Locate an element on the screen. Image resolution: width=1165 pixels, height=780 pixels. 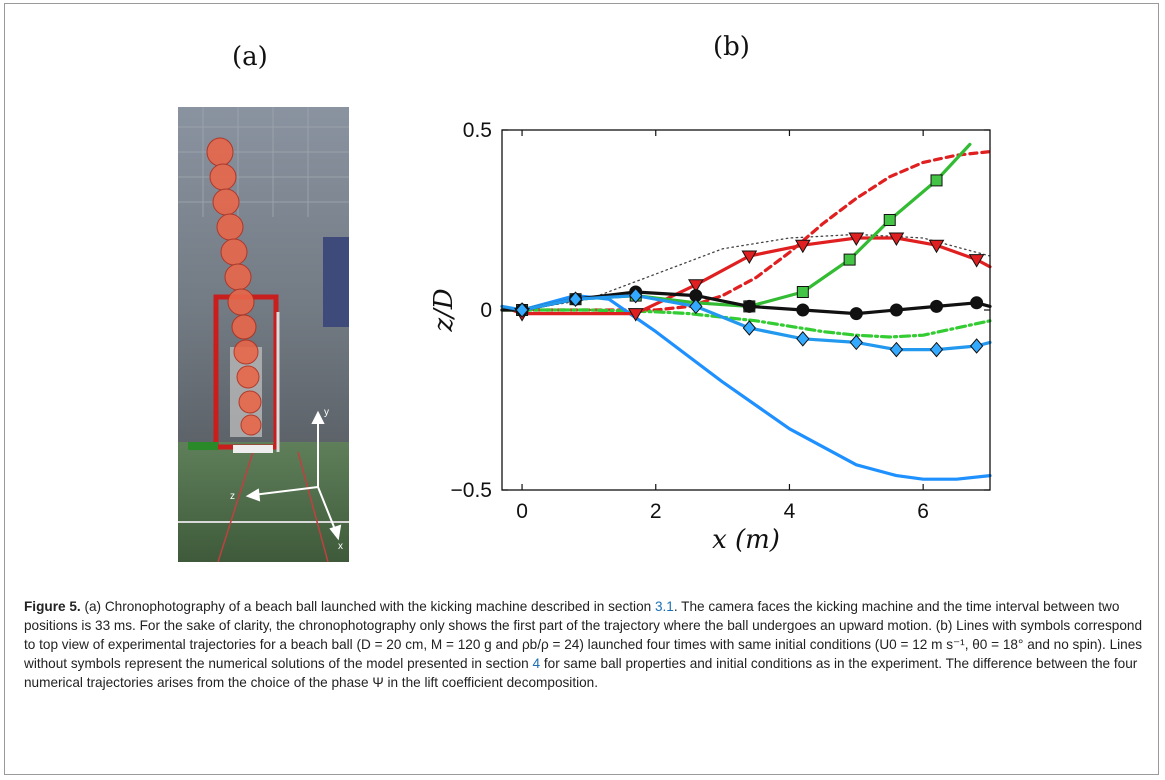
y-tick-label: 0.5 is located at coordinates (477, 130).